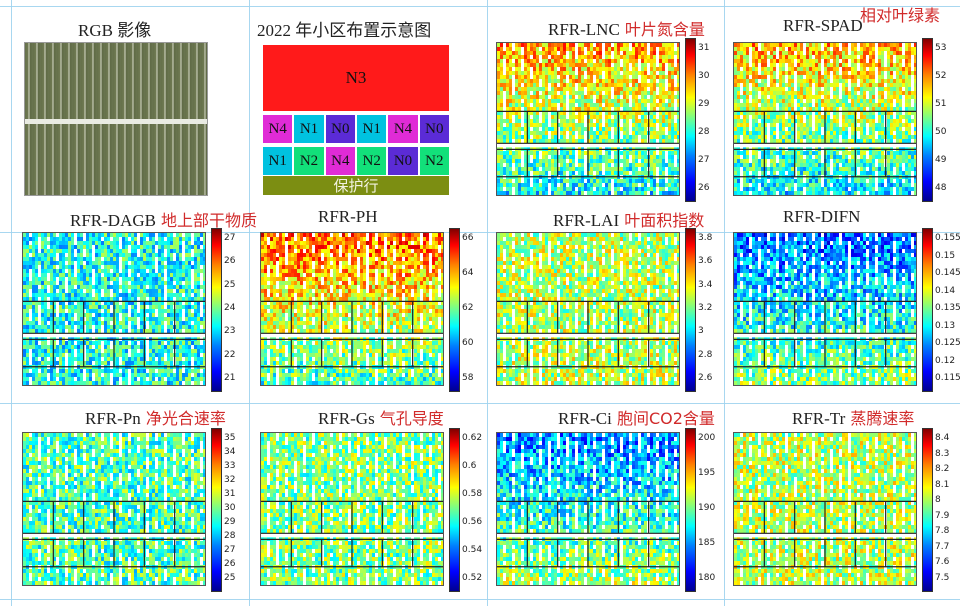 This screenshot has height=606, width=960. I want to click on panel-title-ci: RFR-Ci 胞间CO2含量, so click(636, 417).